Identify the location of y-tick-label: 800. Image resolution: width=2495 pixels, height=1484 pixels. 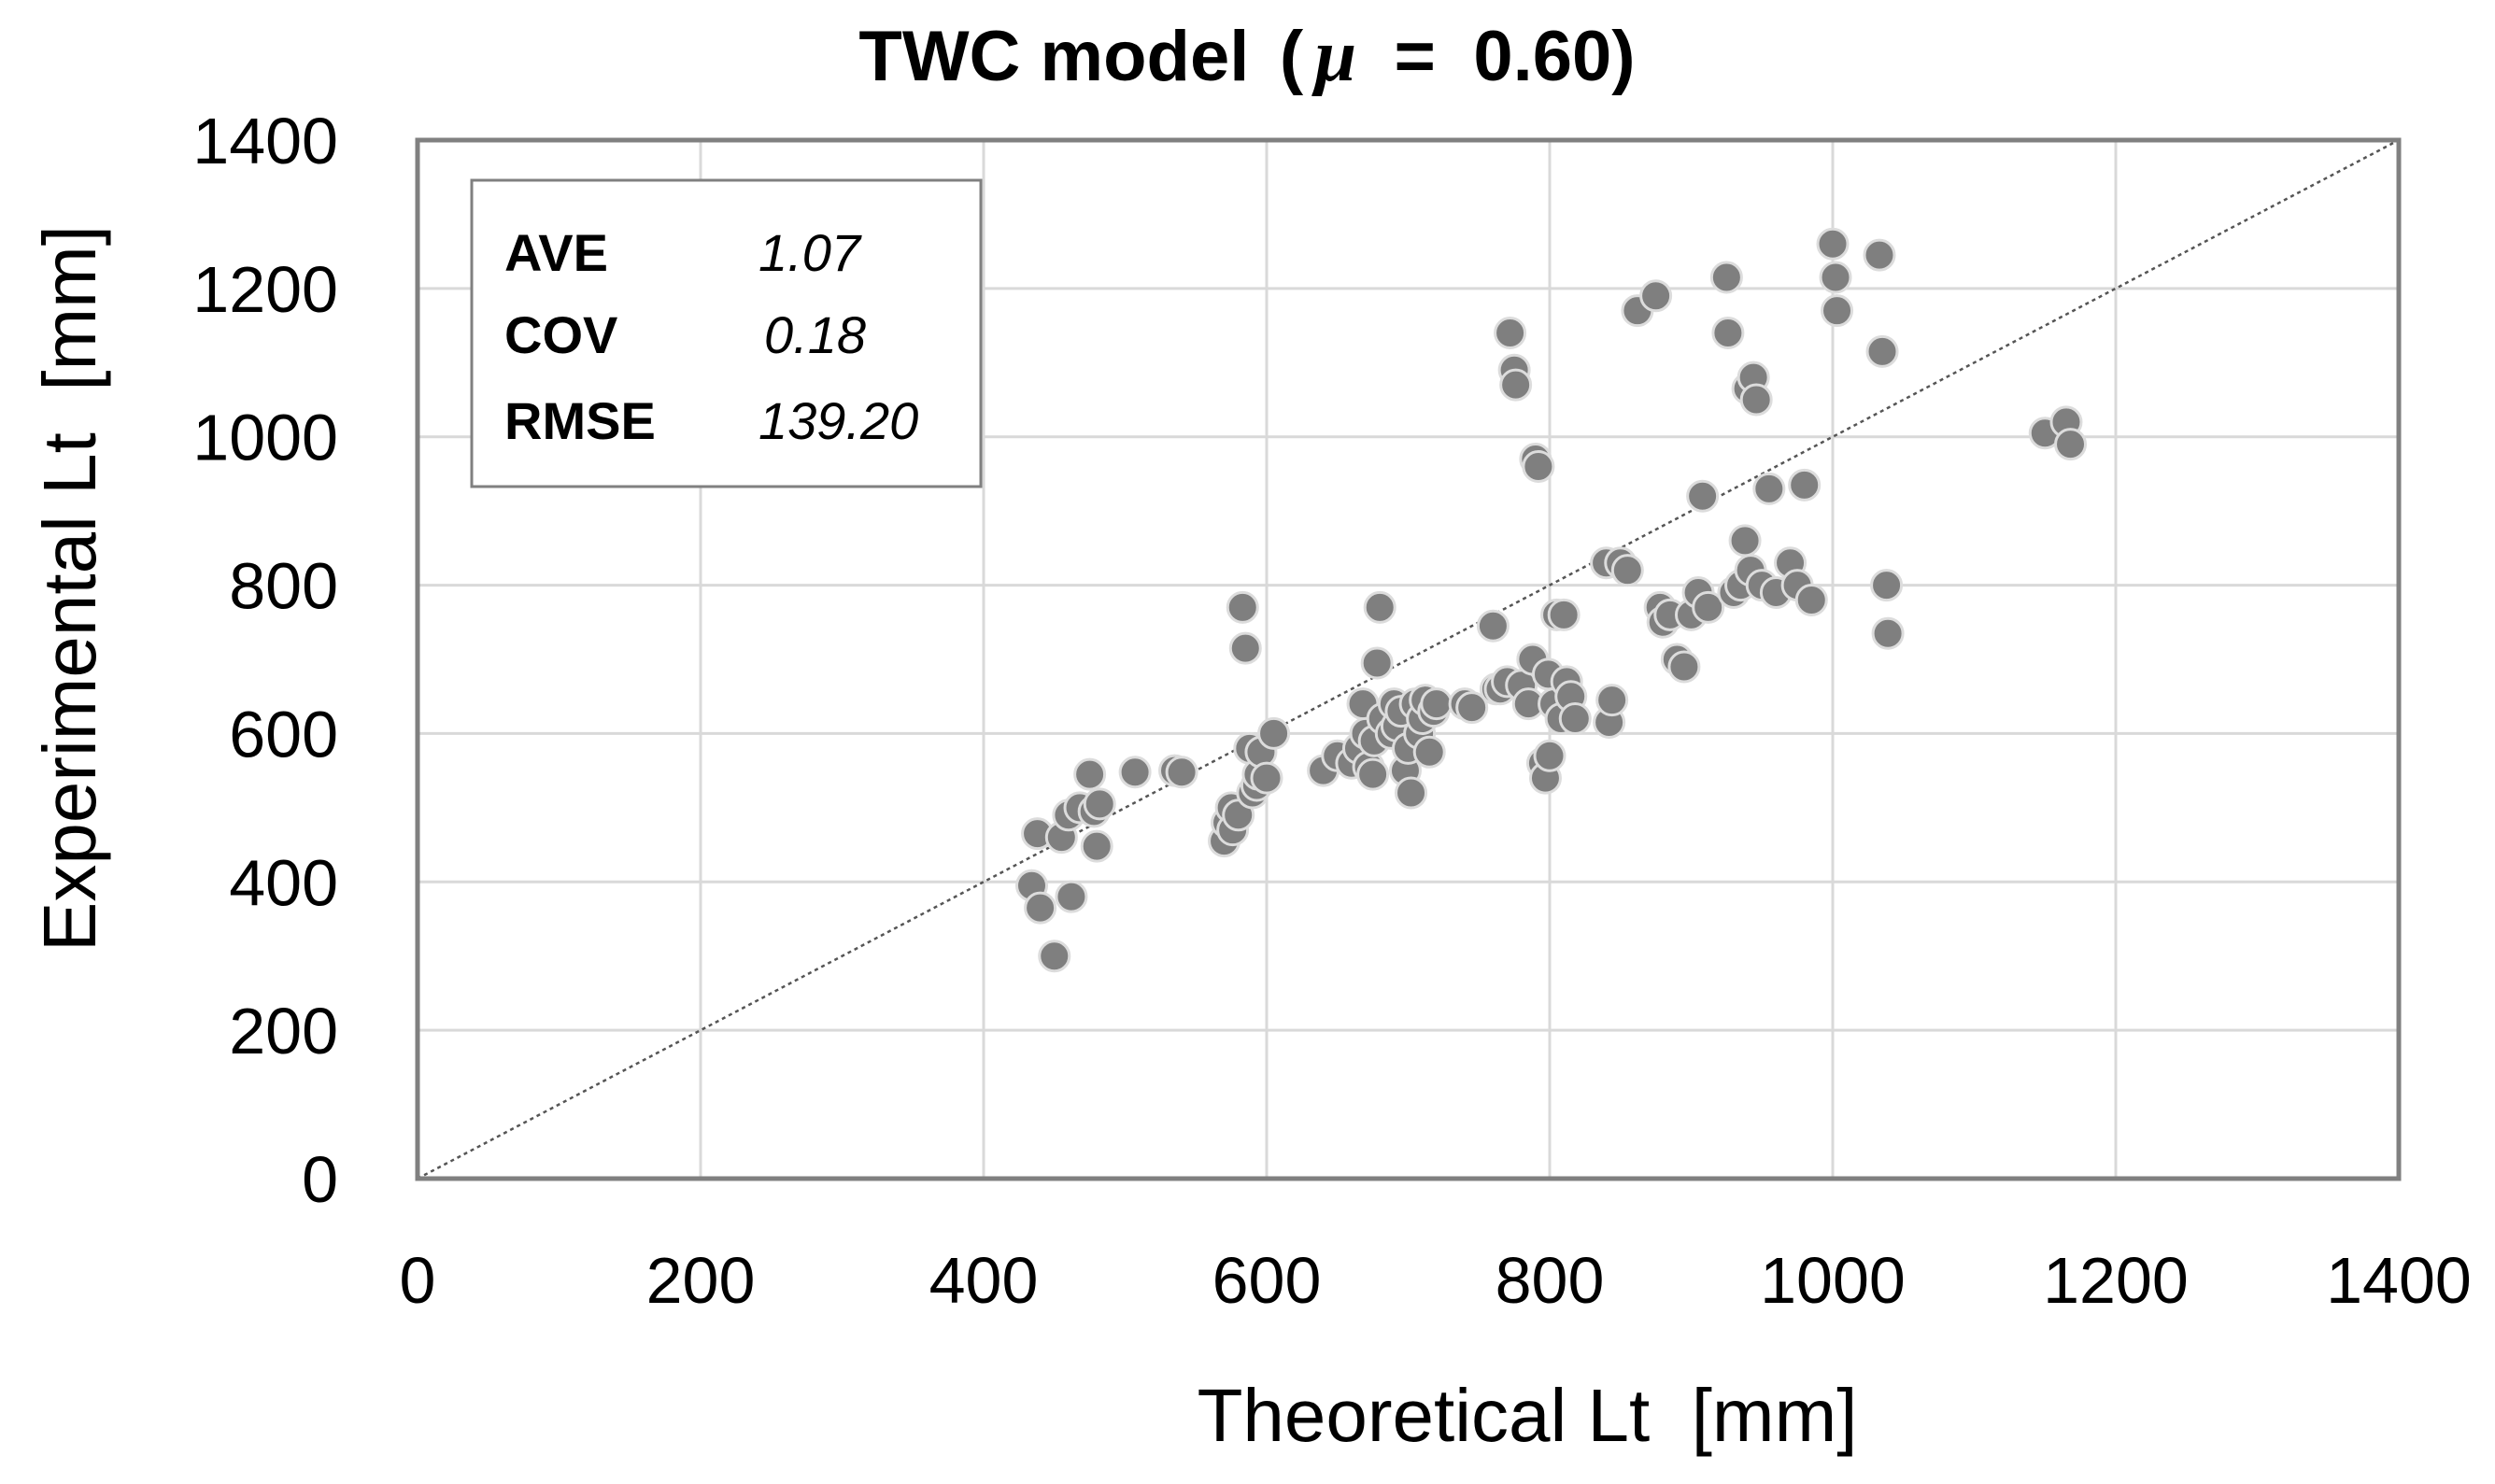
(283, 586).